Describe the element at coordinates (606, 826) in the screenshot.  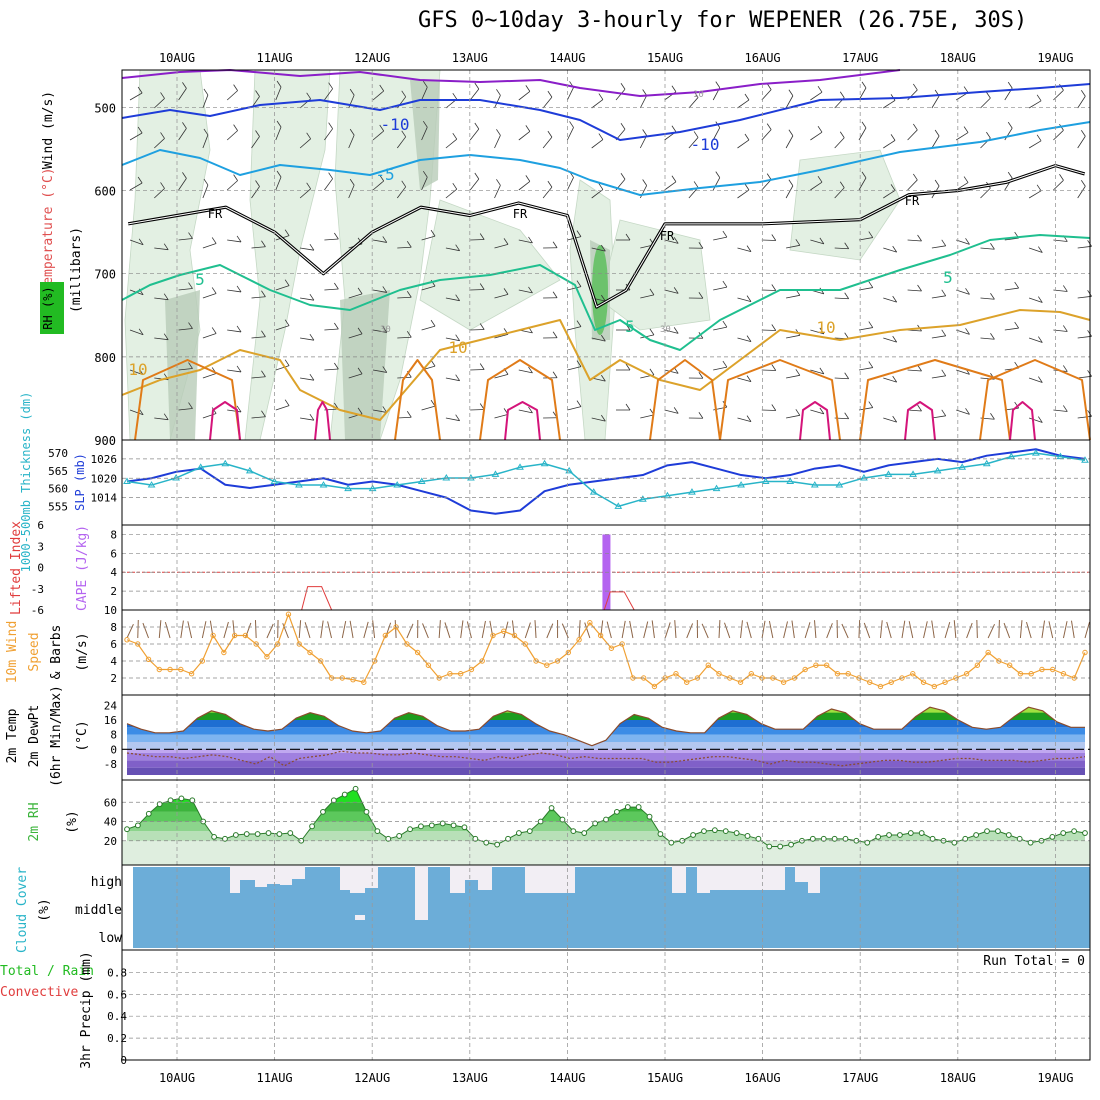
I see `rh-band` at that location.